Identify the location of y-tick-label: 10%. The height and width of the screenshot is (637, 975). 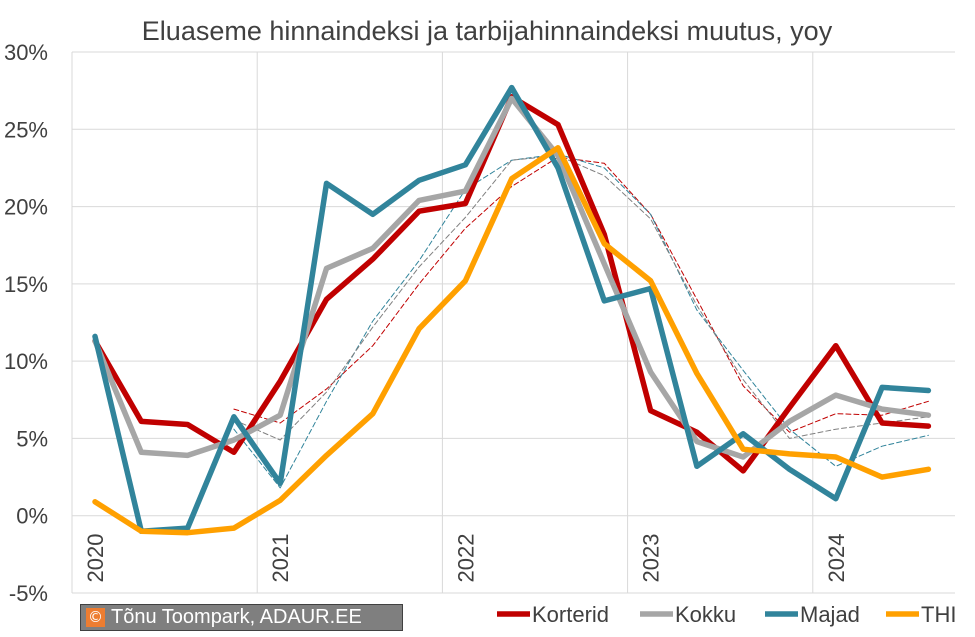
(26, 361).